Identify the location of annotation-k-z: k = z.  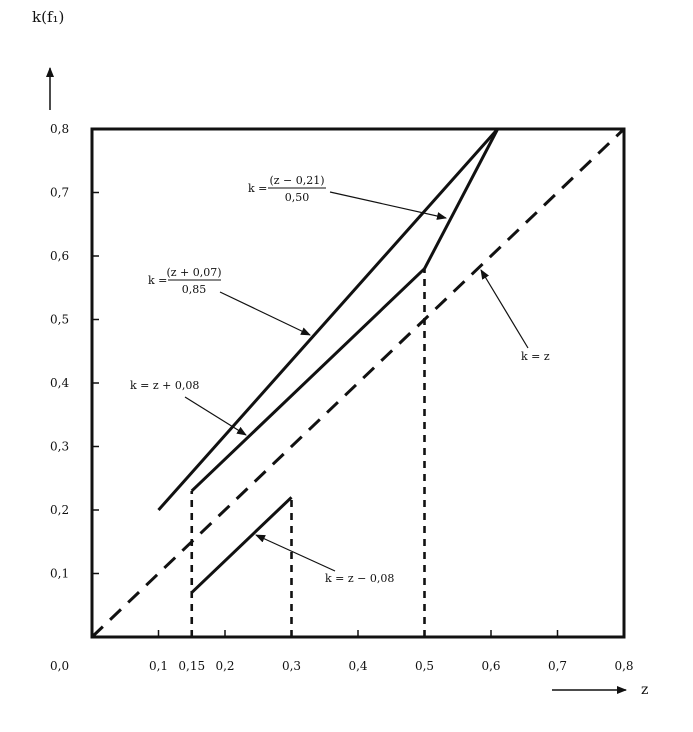
(515, 316).